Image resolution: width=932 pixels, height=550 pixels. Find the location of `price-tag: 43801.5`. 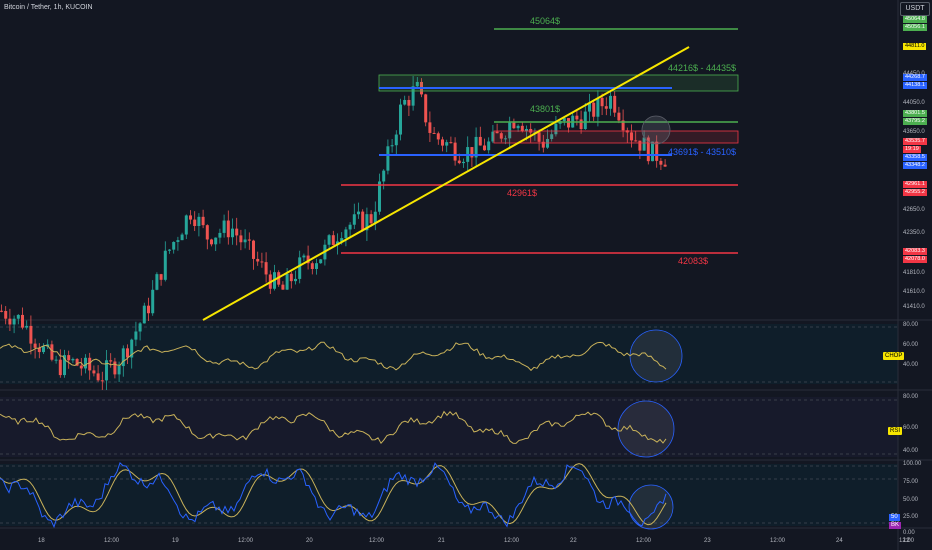

price-tag: 43801.5 is located at coordinates (915, 113).